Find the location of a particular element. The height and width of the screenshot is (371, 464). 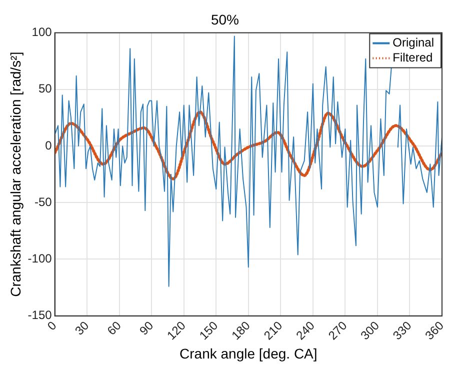

y-tick-label: -100 is located at coordinates (40, 259).